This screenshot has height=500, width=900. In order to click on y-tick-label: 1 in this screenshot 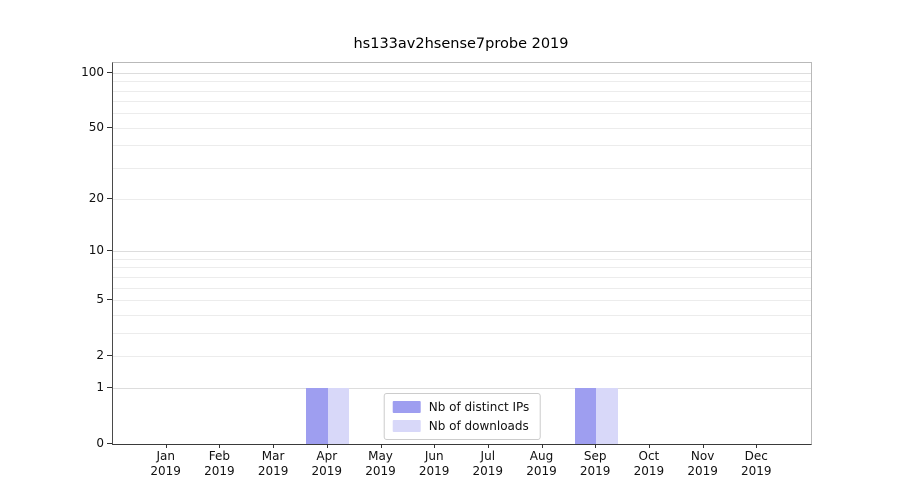, I will do `click(100, 387)`.